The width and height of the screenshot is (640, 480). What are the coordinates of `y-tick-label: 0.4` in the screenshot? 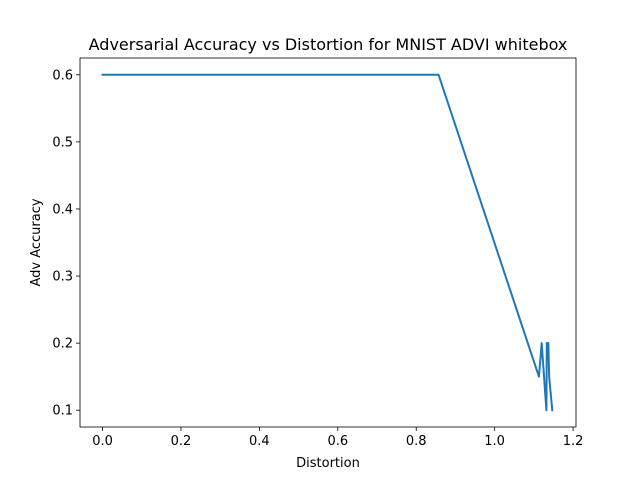 It's located at (62, 209).